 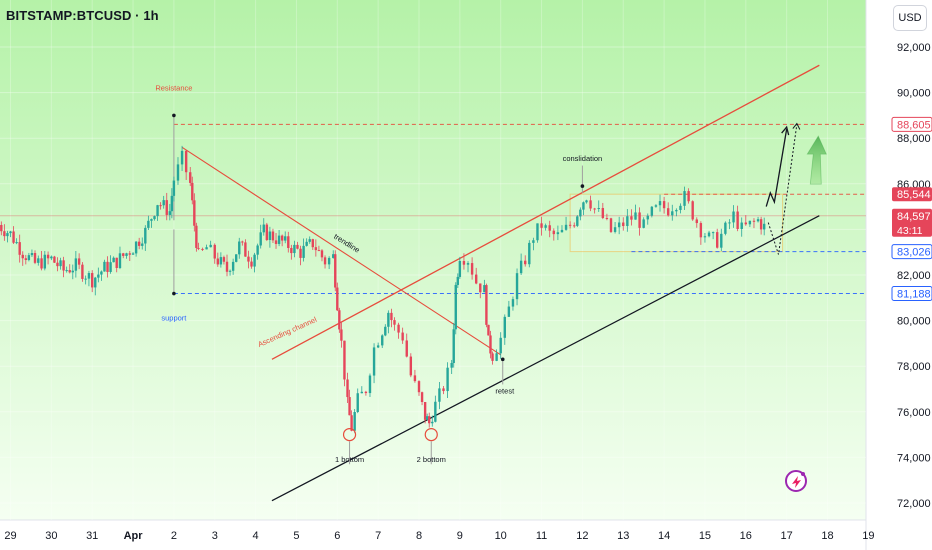 What do you see at coordinates (914, 48) in the screenshot?
I see `price-tick-label: 92,000` at bounding box center [914, 48].